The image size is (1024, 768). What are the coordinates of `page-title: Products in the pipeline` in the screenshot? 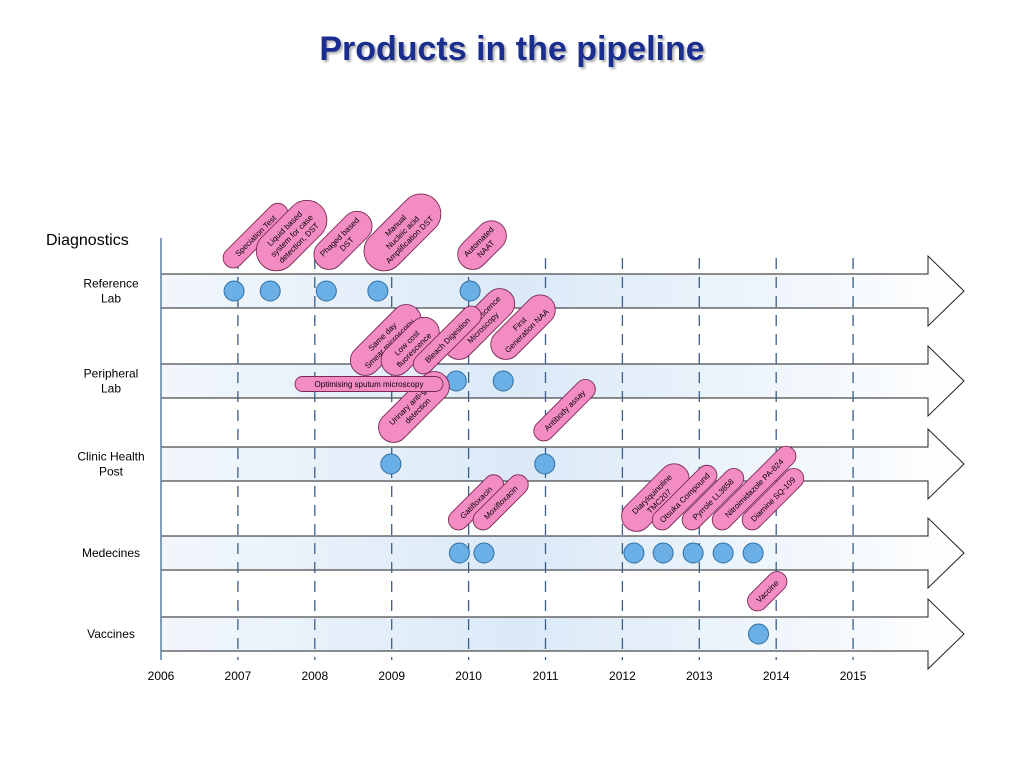 It's located at (512, 49).